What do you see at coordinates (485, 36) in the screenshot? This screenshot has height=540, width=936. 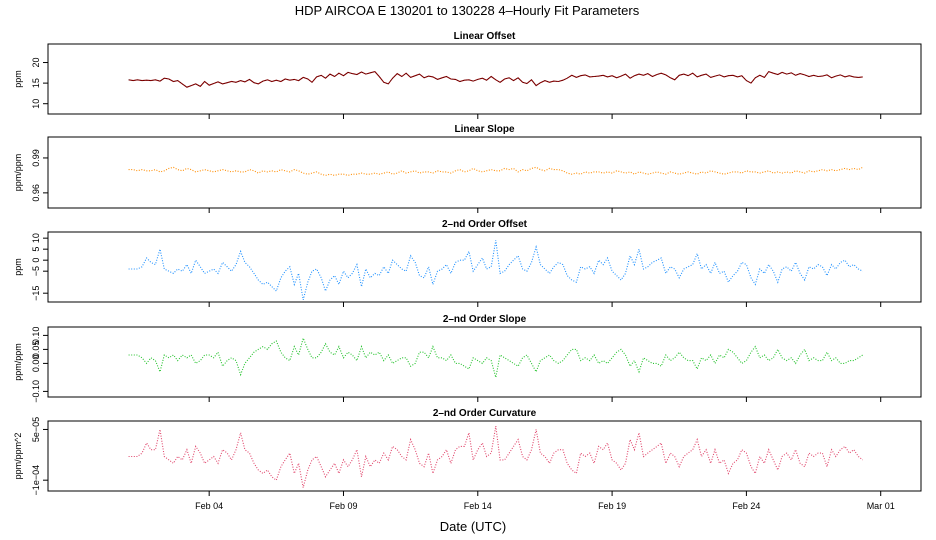 I see `panel-title: Linear Offset` at bounding box center [485, 36].